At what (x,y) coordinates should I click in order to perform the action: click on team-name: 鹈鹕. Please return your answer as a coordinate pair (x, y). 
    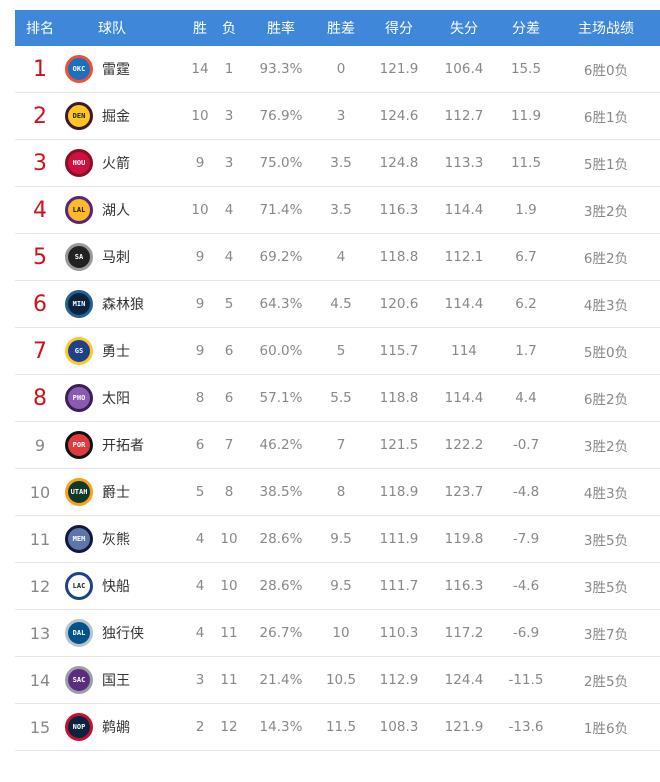
    Looking at the image, I should click on (116, 728).